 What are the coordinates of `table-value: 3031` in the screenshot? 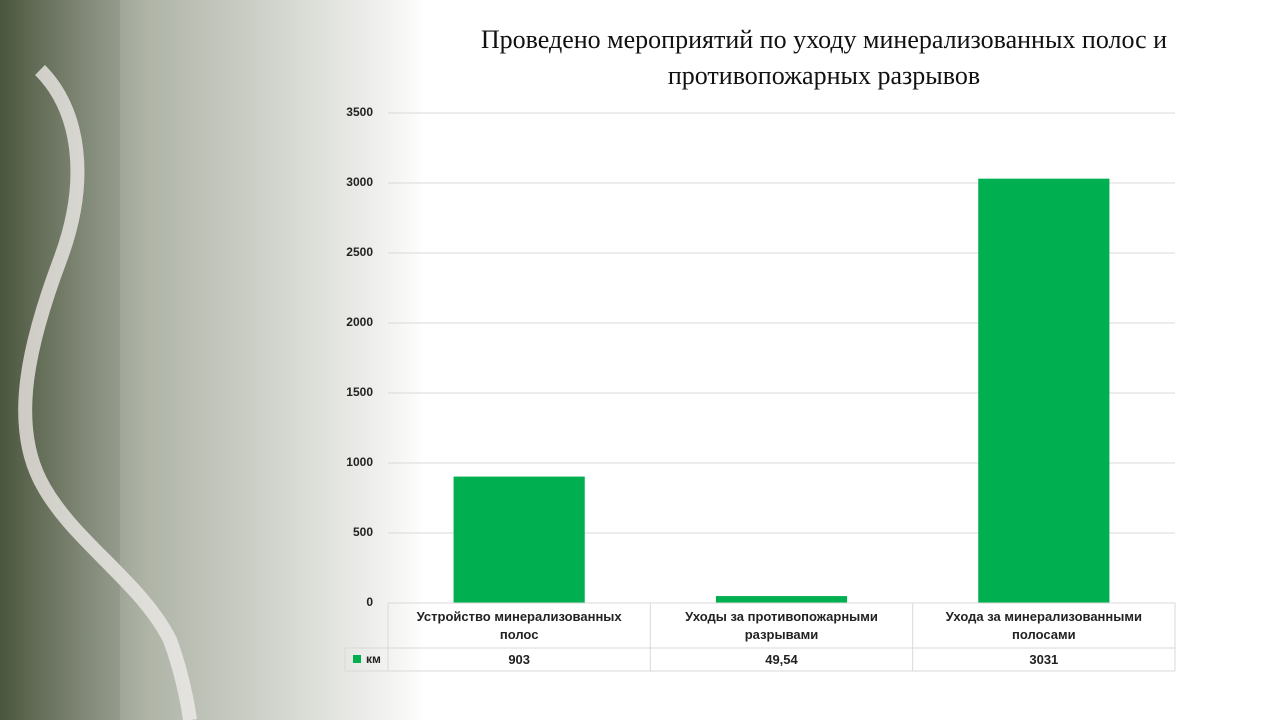 It's located at (1044, 659).